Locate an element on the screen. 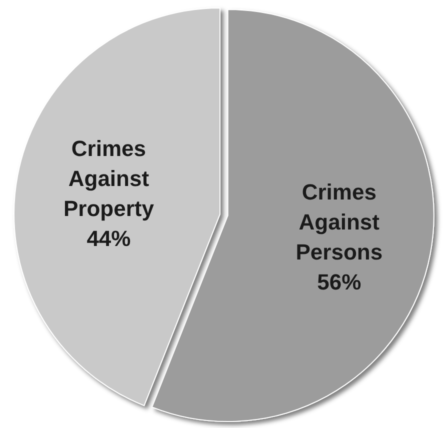 Image resolution: width=444 pixels, height=428 pixels. data-label: 56% is located at coordinates (339, 282).